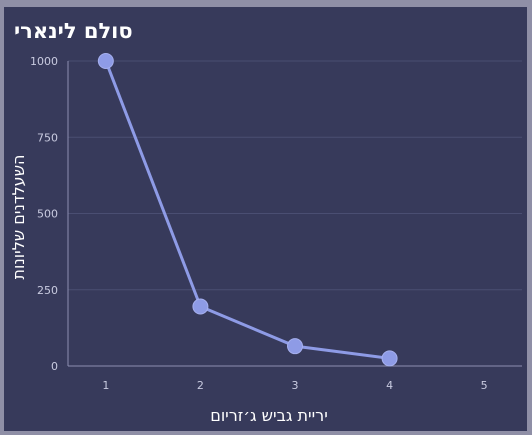 This screenshot has height=435, width=532. I want to click on y-tick-label: 1000, so click(44, 61).